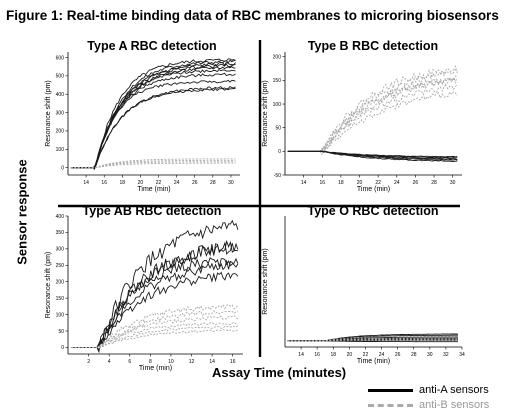  I want to click on y-tick-label: 600, so click(60, 58).